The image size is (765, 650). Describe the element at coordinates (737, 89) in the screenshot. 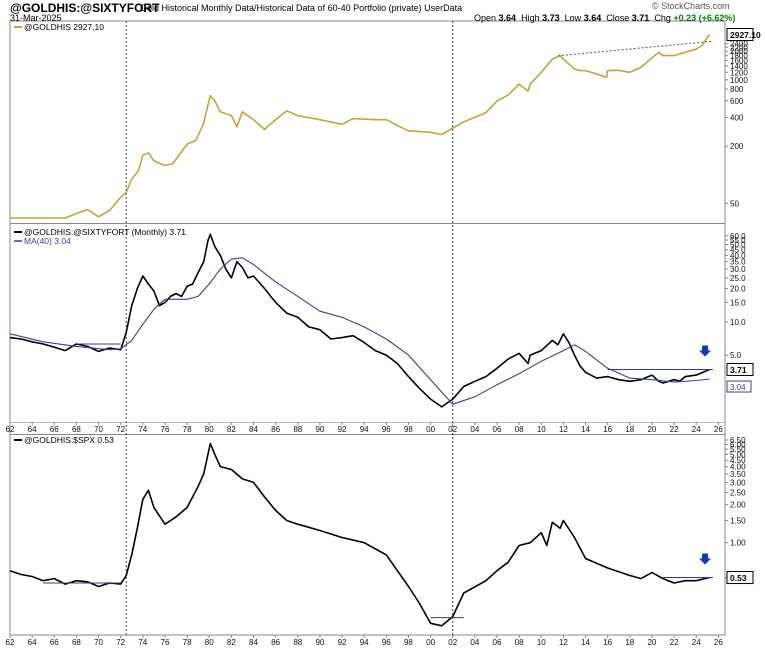

I see `y-tick-label: 800` at that location.